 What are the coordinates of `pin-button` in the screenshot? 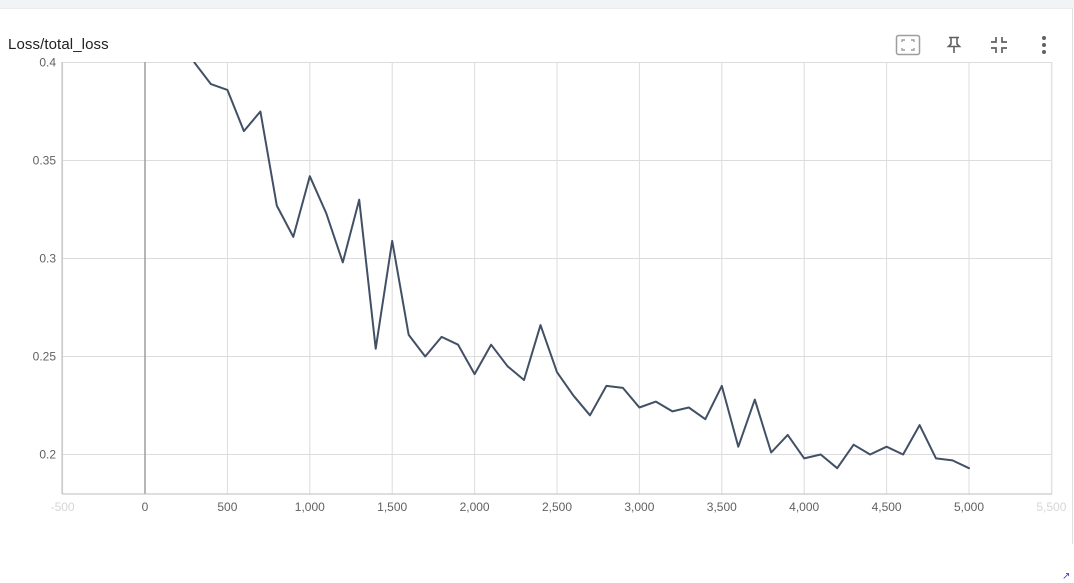 It's located at (954, 45).